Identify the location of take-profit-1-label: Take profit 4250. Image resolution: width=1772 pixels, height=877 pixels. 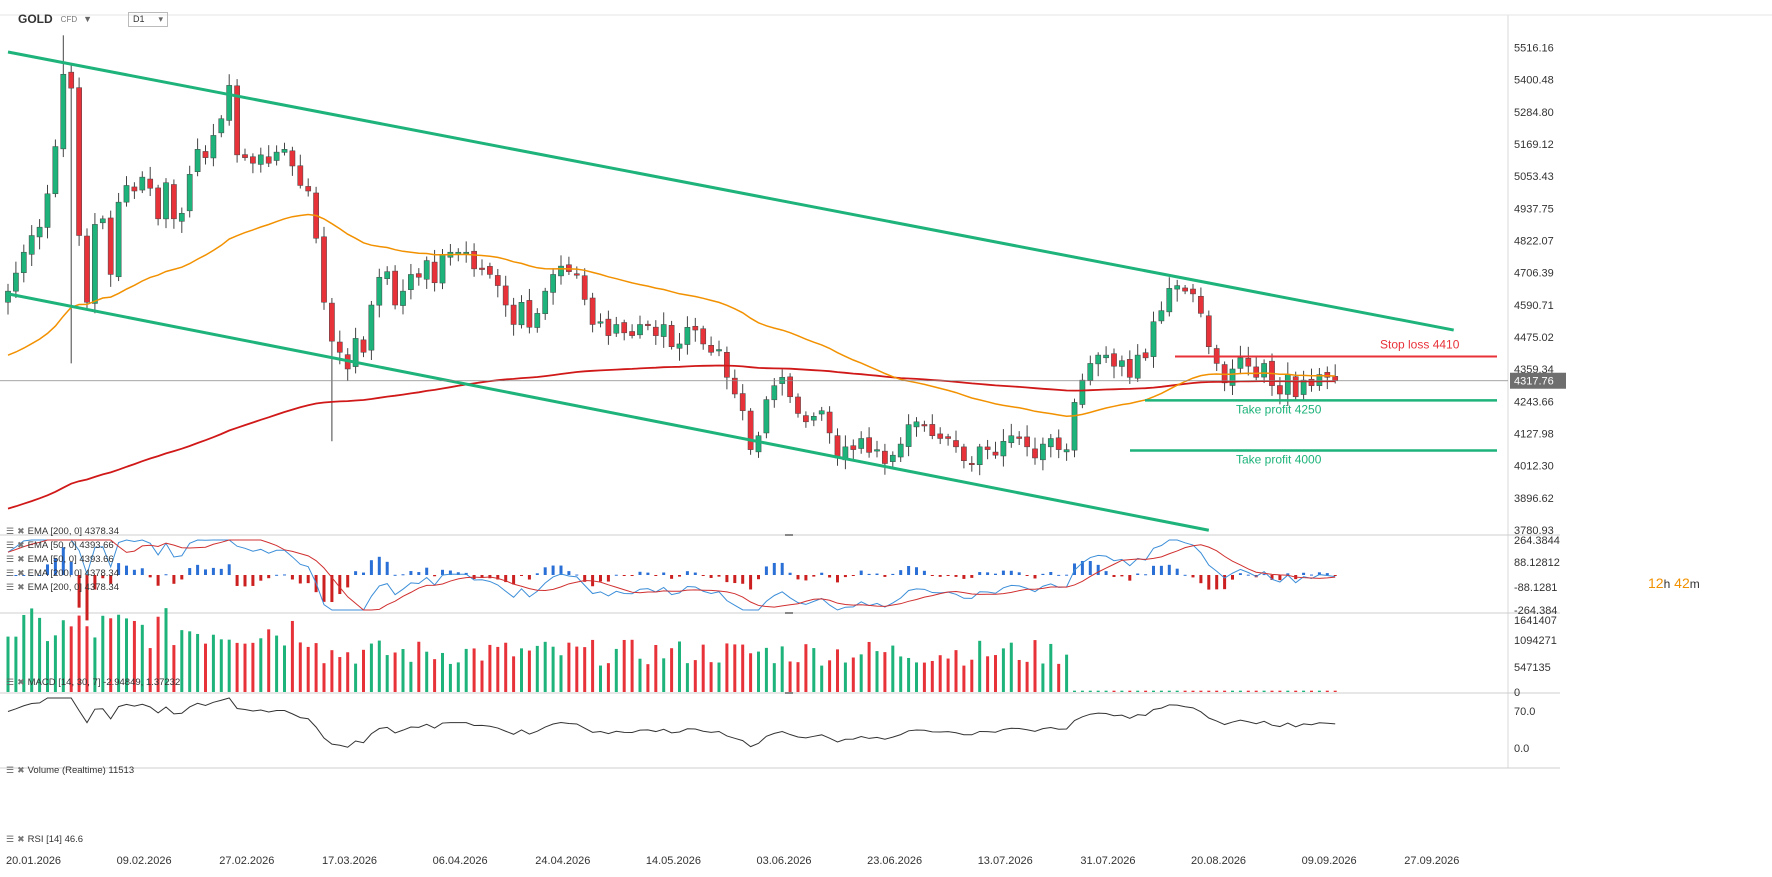
(1279, 409).